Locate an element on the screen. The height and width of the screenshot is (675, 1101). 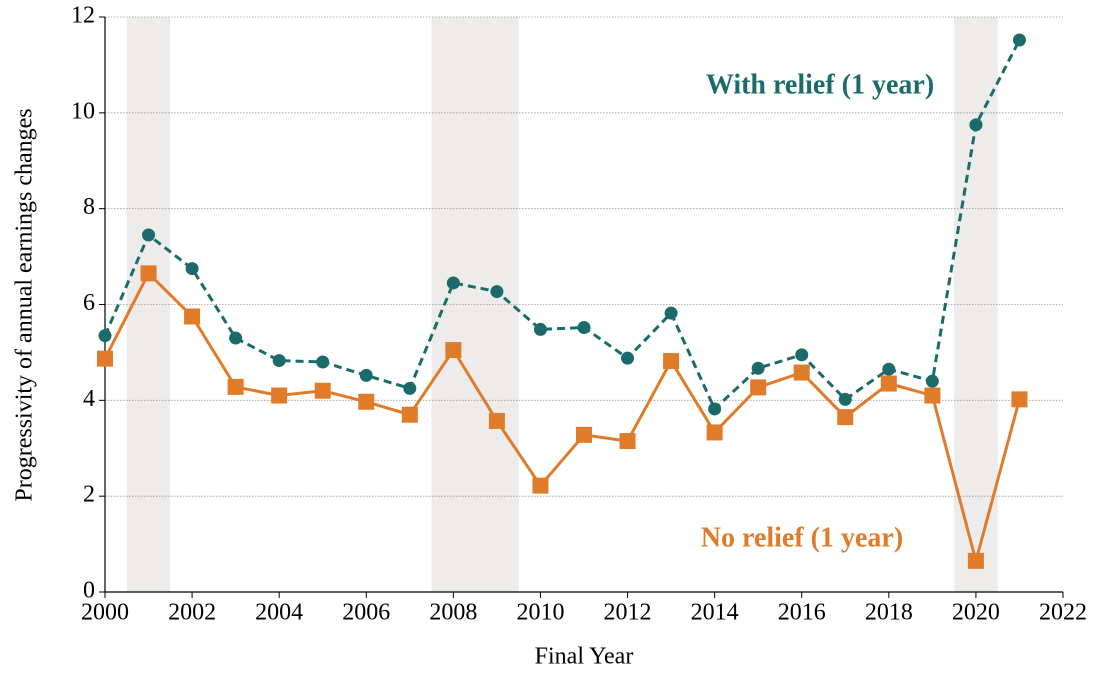
y-tick-label: 4 is located at coordinates (89, 399).